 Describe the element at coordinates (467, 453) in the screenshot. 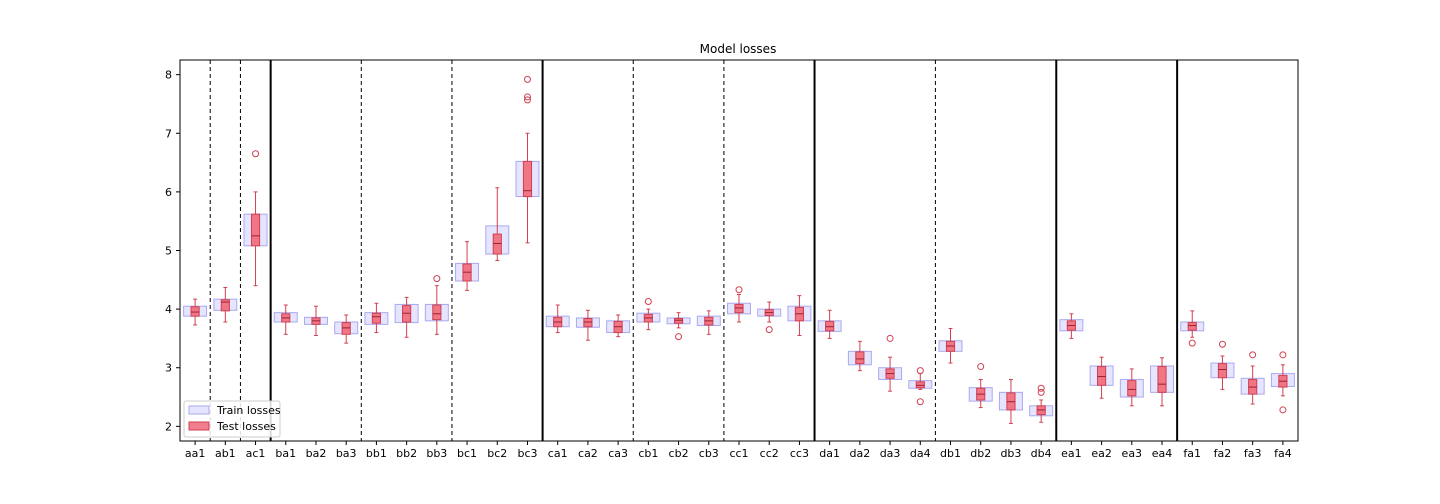

I see `x-tick-label: bc1` at that location.